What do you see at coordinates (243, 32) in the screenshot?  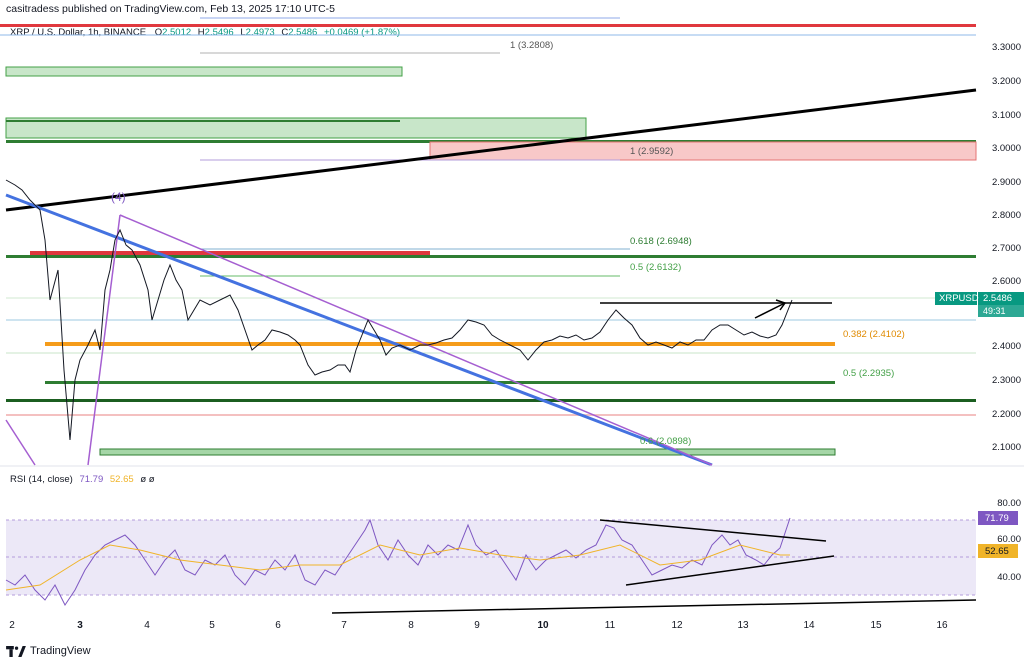 I see `low-label: L` at bounding box center [243, 32].